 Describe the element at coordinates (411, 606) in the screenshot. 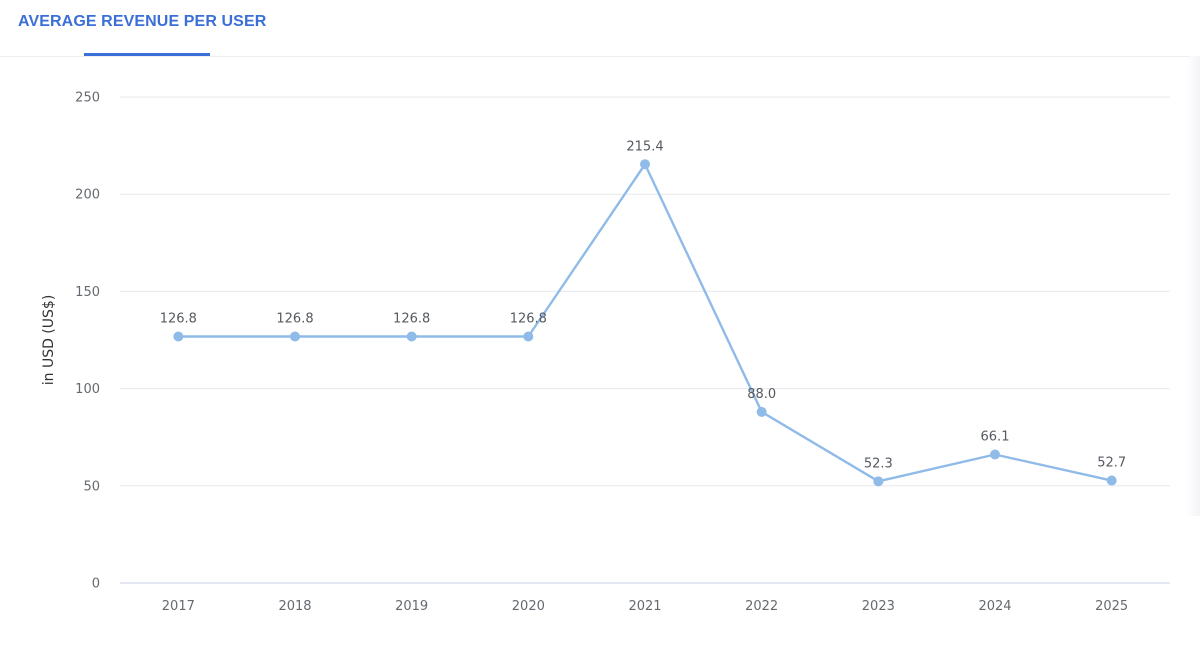

I see `x-tick-label: 2019` at that location.